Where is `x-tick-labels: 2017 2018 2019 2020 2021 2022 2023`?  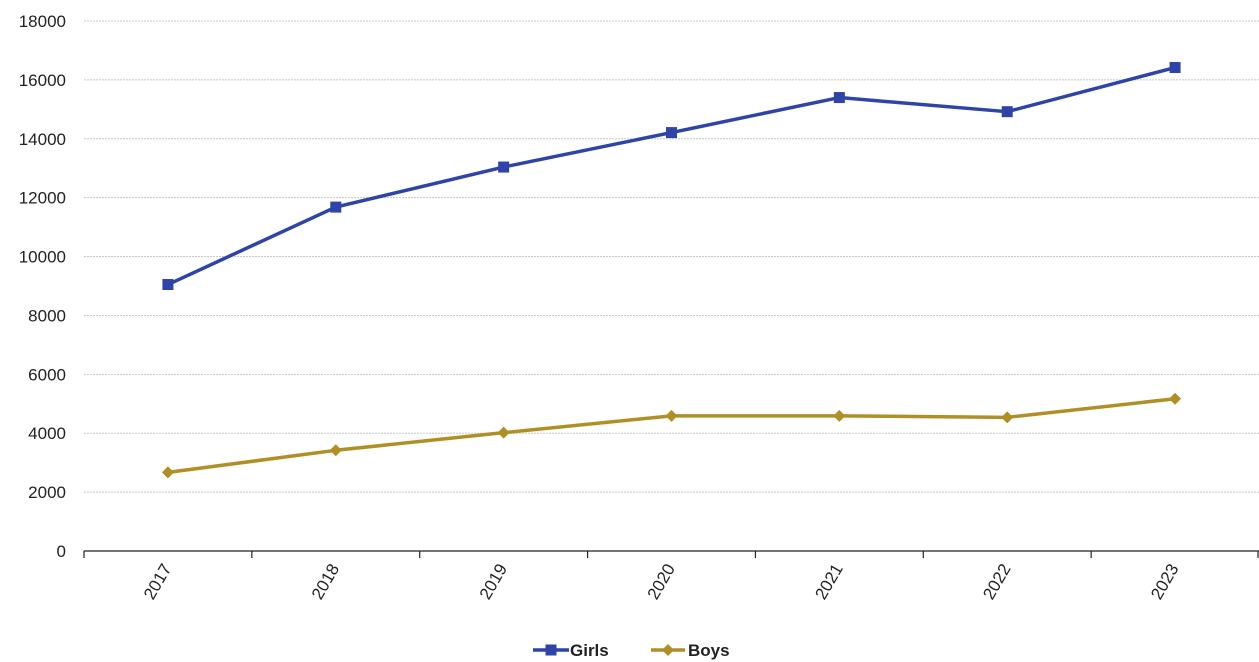
x-tick-labels: 2017 2018 2019 2020 2021 2022 2023 is located at coordinates (661, 582).